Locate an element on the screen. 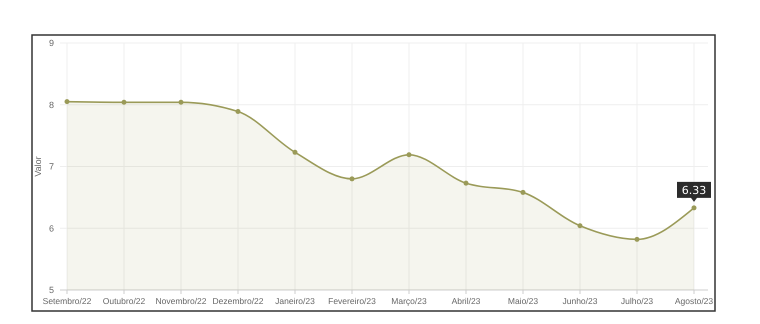 The height and width of the screenshot is (324, 760). x-tick-label: Novembro/22 is located at coordinates (181, 301).